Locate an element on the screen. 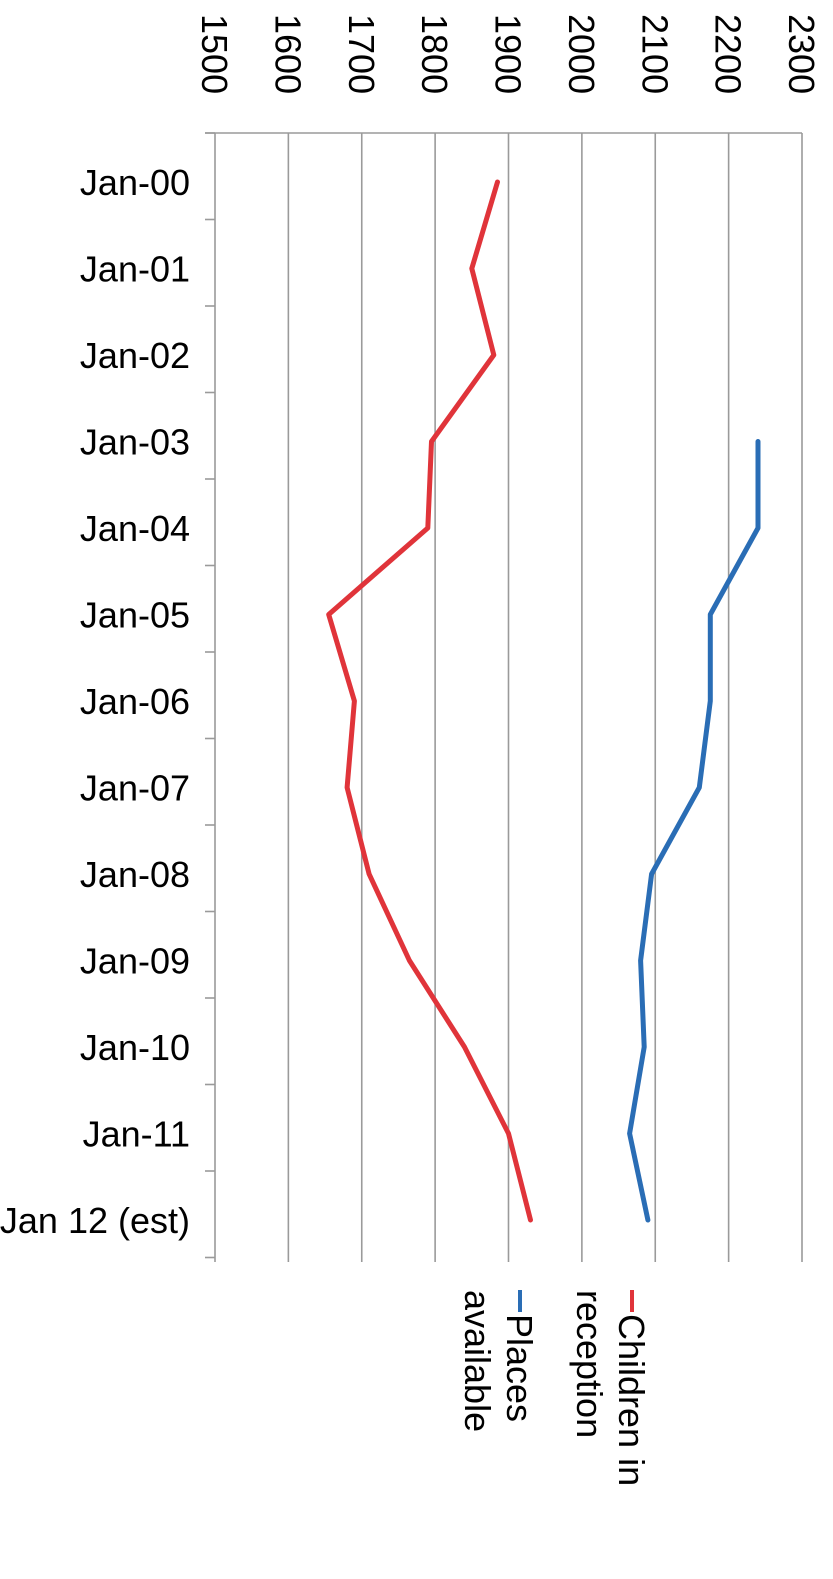 This screenshot has height=1579, width=833. value-tick-label: 2000 is located at coordinates (581, 54).